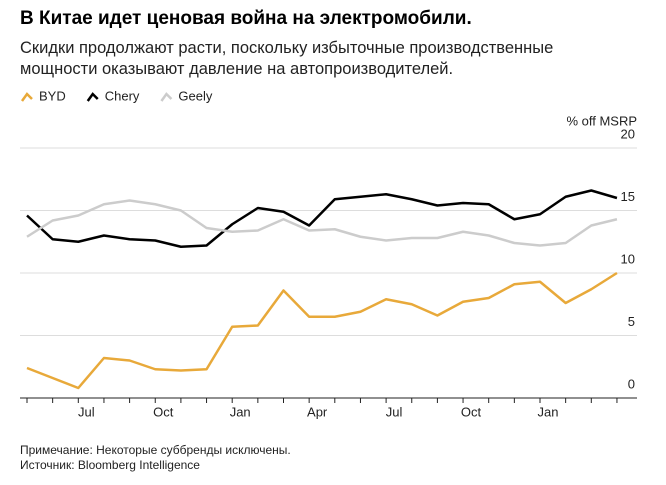  What do you see at coordinates (317, 411) in the screenshot?
I see `x-tick-label: Apr` at bounding box center [317, 411].